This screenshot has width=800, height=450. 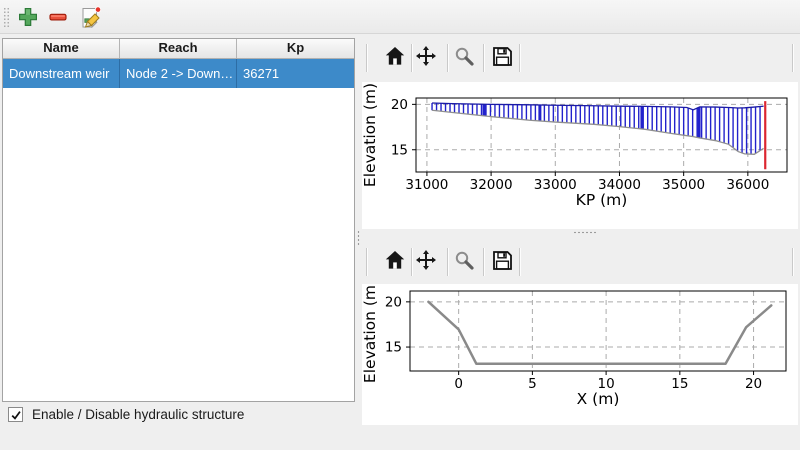 I want to click on x-tick-label: 34000, so click(x=619, y=185).